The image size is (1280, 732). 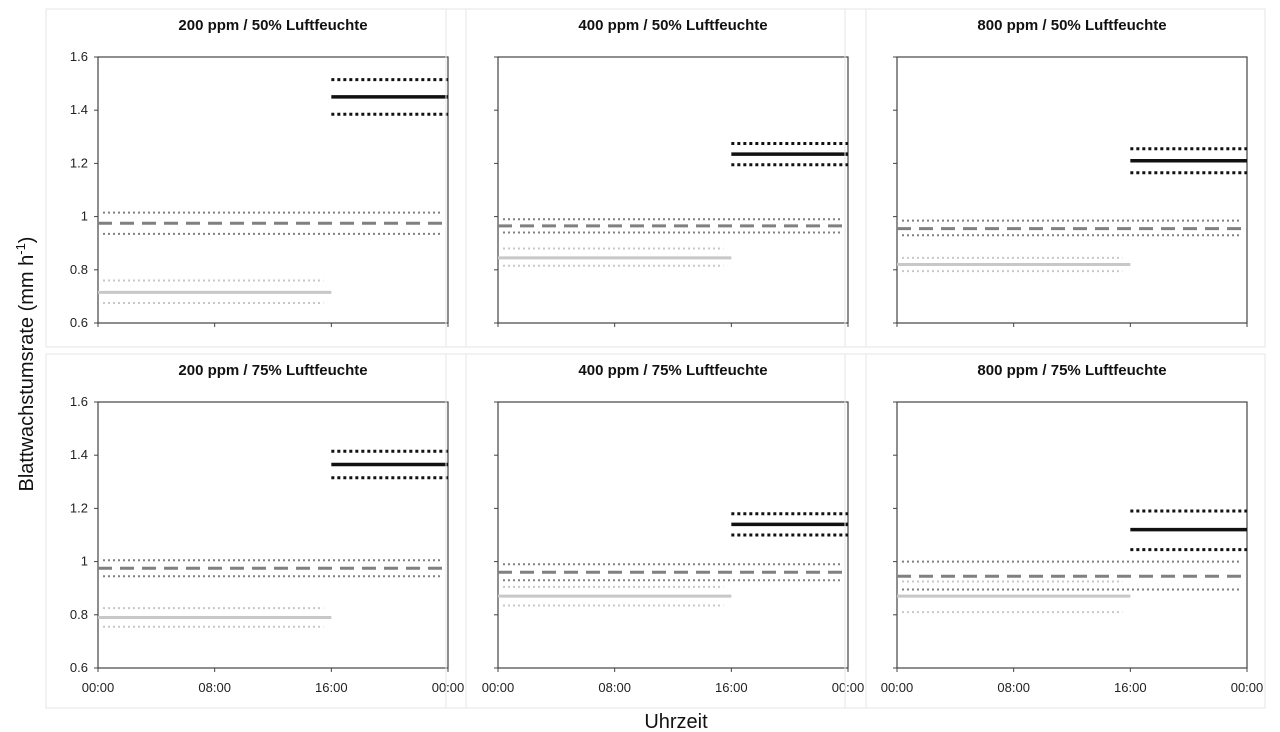 I want to click on panel-title: 400 ppm / 50% Luftfeuchte, so click(x=672, y=25).